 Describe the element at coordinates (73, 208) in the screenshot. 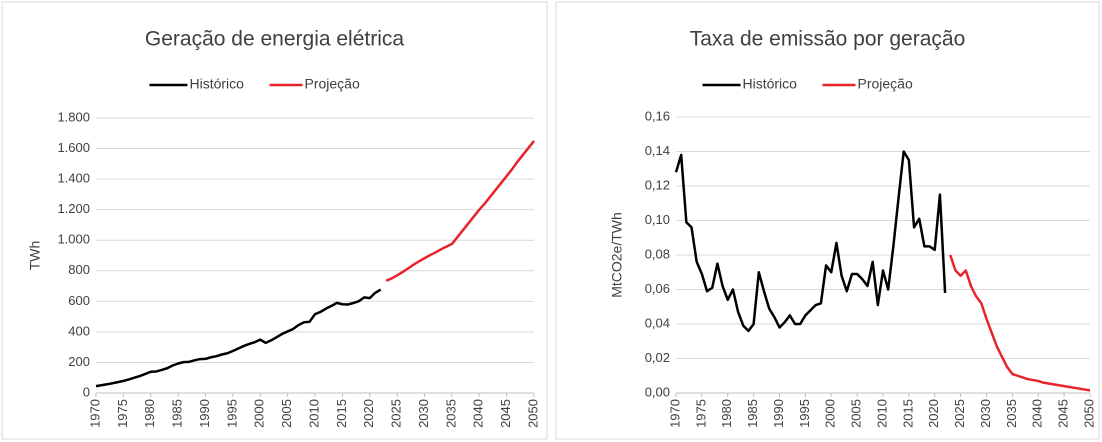

I see `y-tick-label: 1.200` at that location.